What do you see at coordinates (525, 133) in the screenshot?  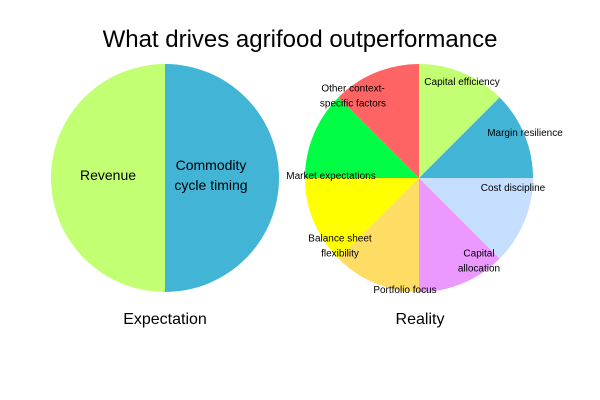 I see `slice-label-margin-resilience: Margin resilience` at bounding box center [525, 133].